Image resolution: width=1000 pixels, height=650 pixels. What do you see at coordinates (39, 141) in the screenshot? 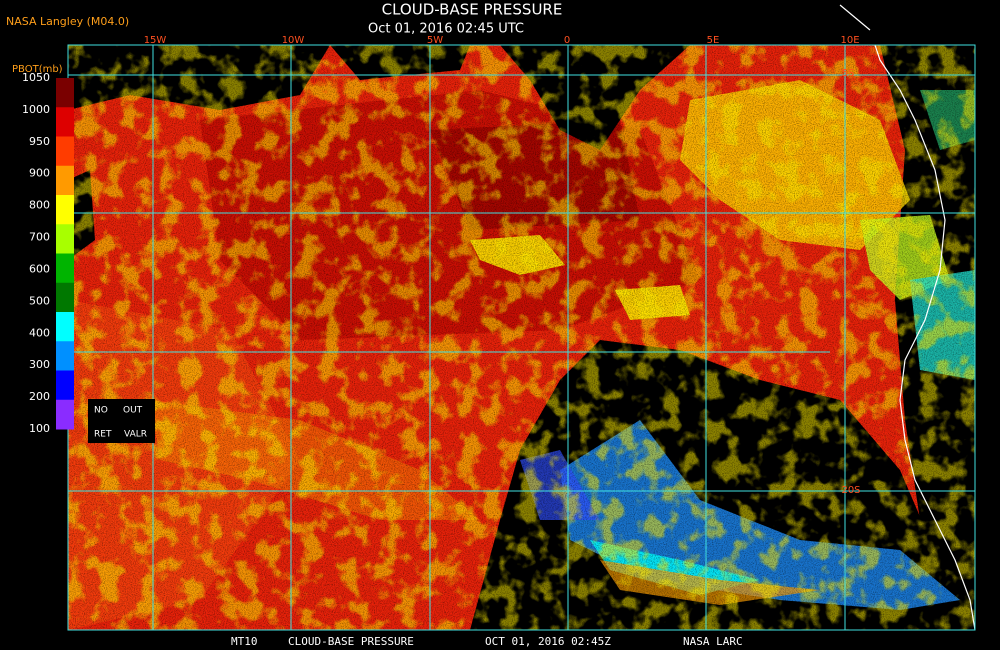
I see `legend-tick-label: 950` at bounding box center [39, 141].